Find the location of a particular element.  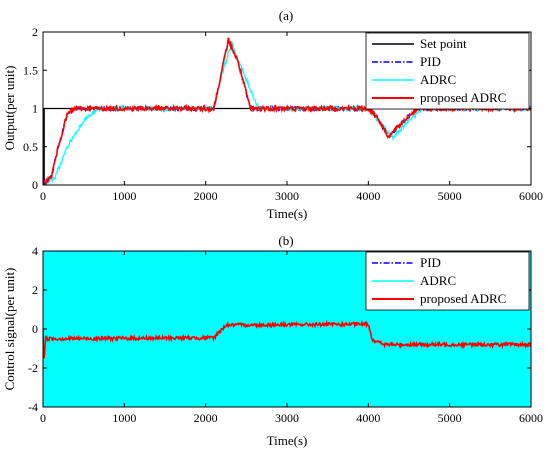

y-tick-label: 4 is located at coordinates (35, 251).